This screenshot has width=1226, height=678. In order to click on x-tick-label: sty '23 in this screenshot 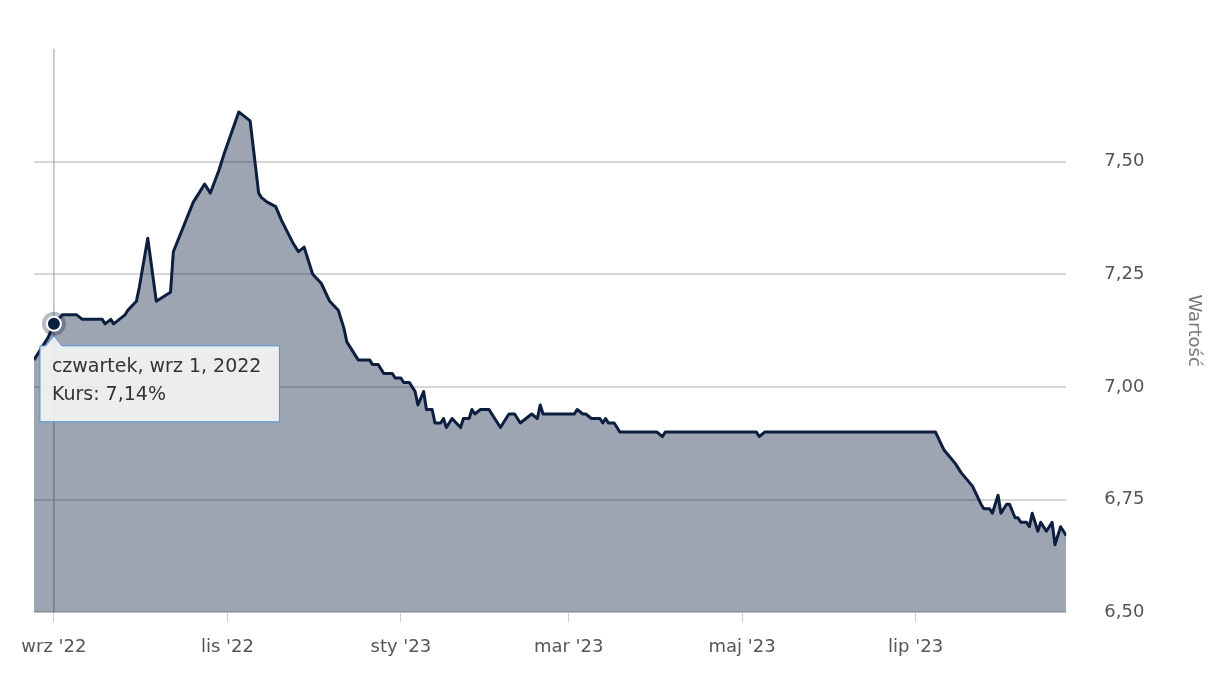, I will do `click(401, 645)`.